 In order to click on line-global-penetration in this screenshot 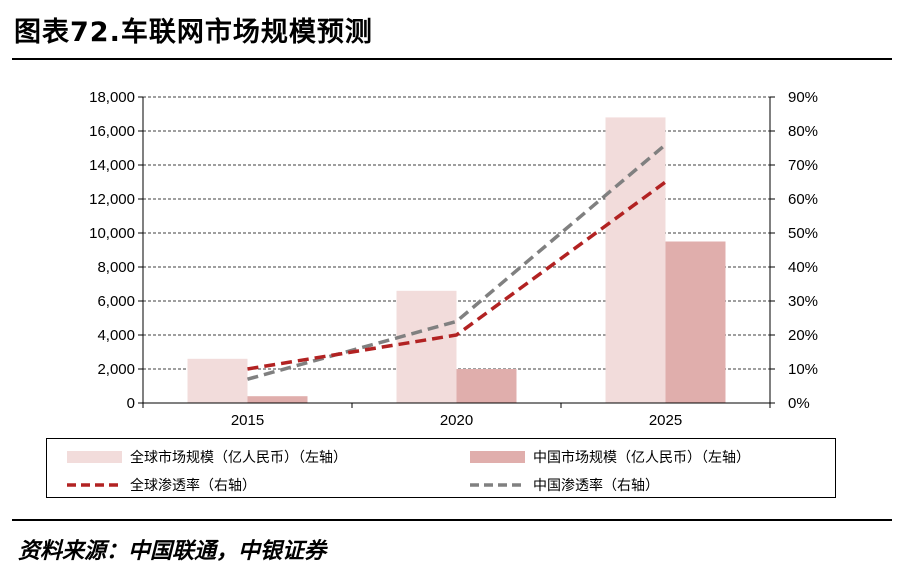, I will do `click(457, 275)`.